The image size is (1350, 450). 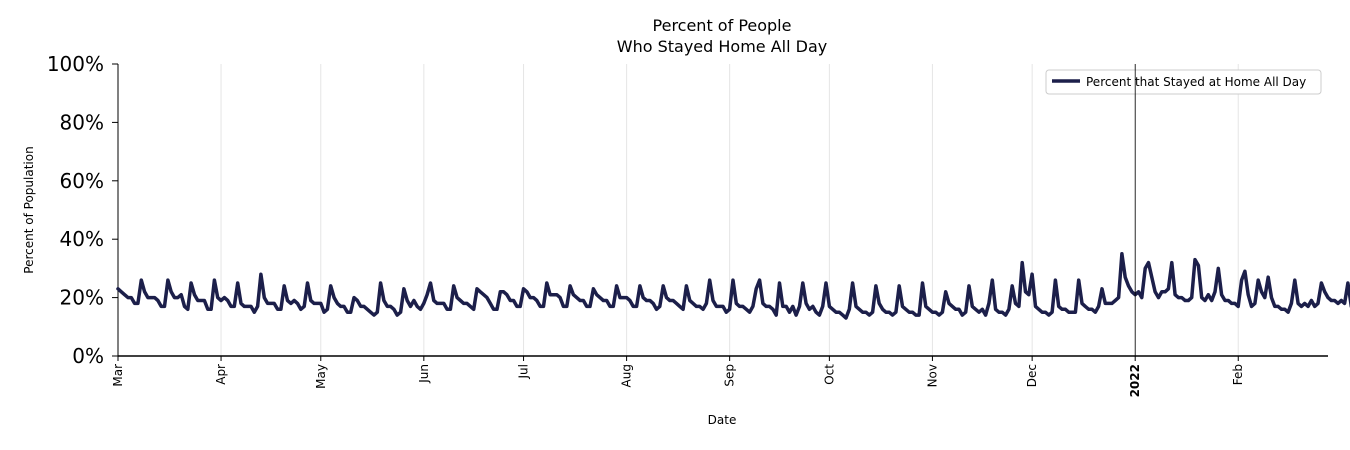 I want to click on chart-title-line2: Who Stayed Home All Day, so click(x=722, y=46).